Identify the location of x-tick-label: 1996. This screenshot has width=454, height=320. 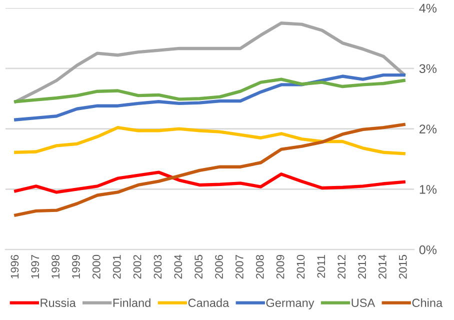
(14, 266).